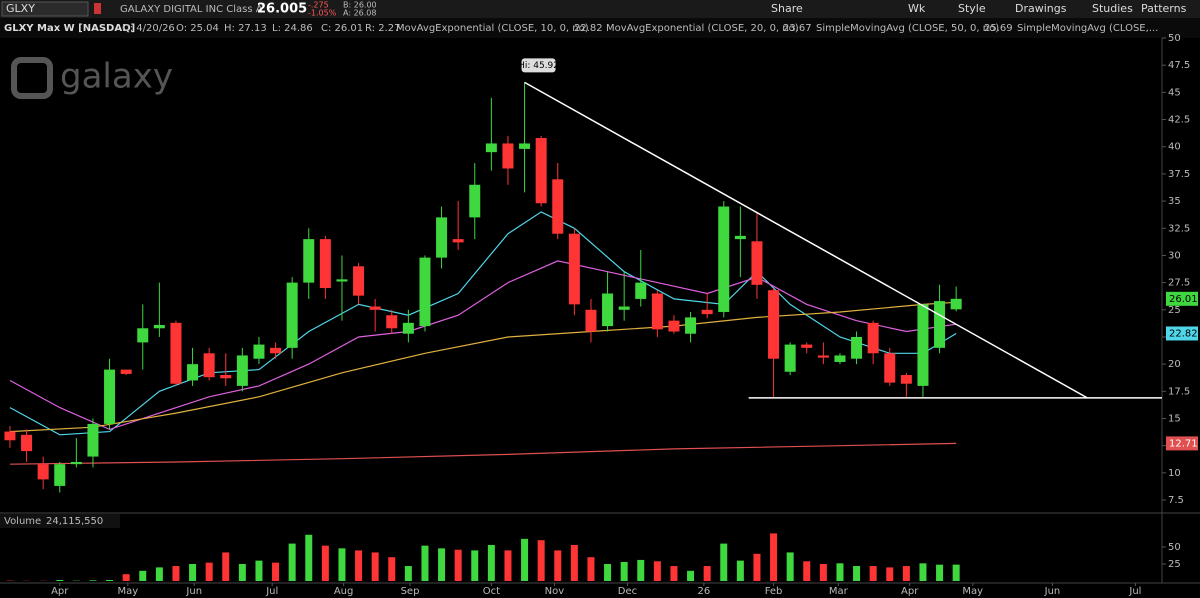 This screenshot has height=598, width=1200. What do you see at coordinates (787, 8) in the screenshot?
I see `toolbar-button: Share` at bounding box center [787, 8].